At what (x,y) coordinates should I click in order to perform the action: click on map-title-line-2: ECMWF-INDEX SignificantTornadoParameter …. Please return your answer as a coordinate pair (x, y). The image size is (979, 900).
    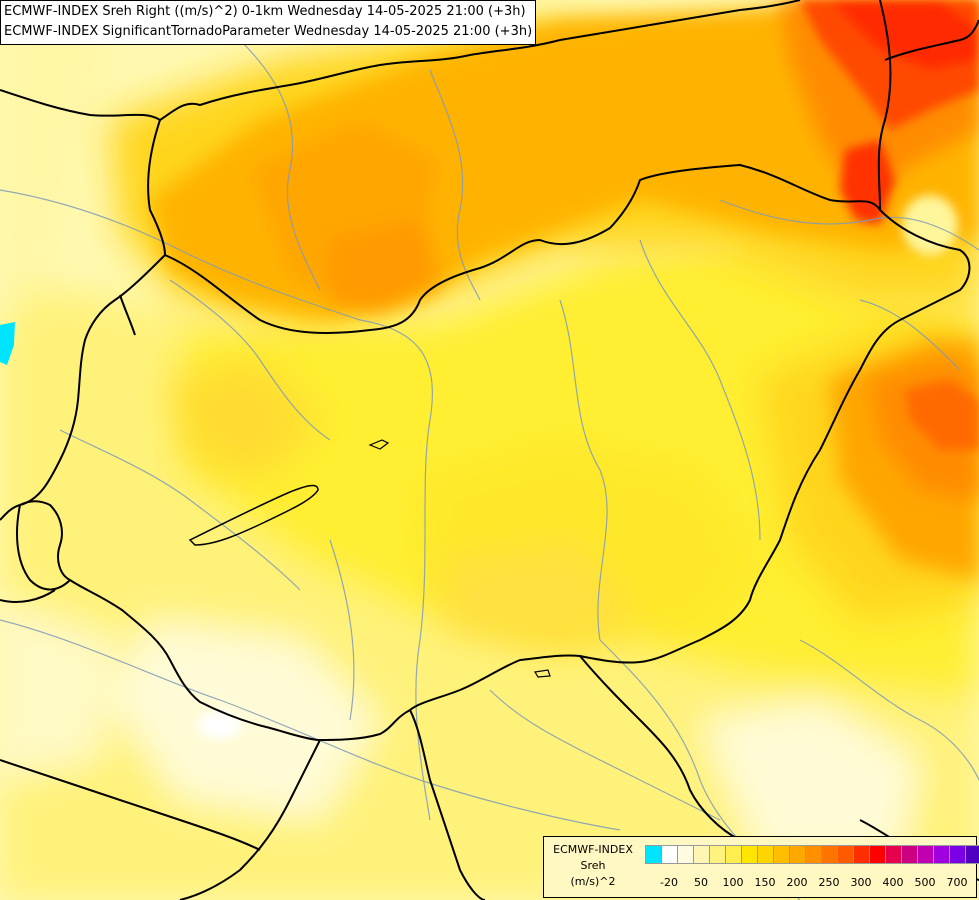
    Looking at the image, I should click on (268, 31).